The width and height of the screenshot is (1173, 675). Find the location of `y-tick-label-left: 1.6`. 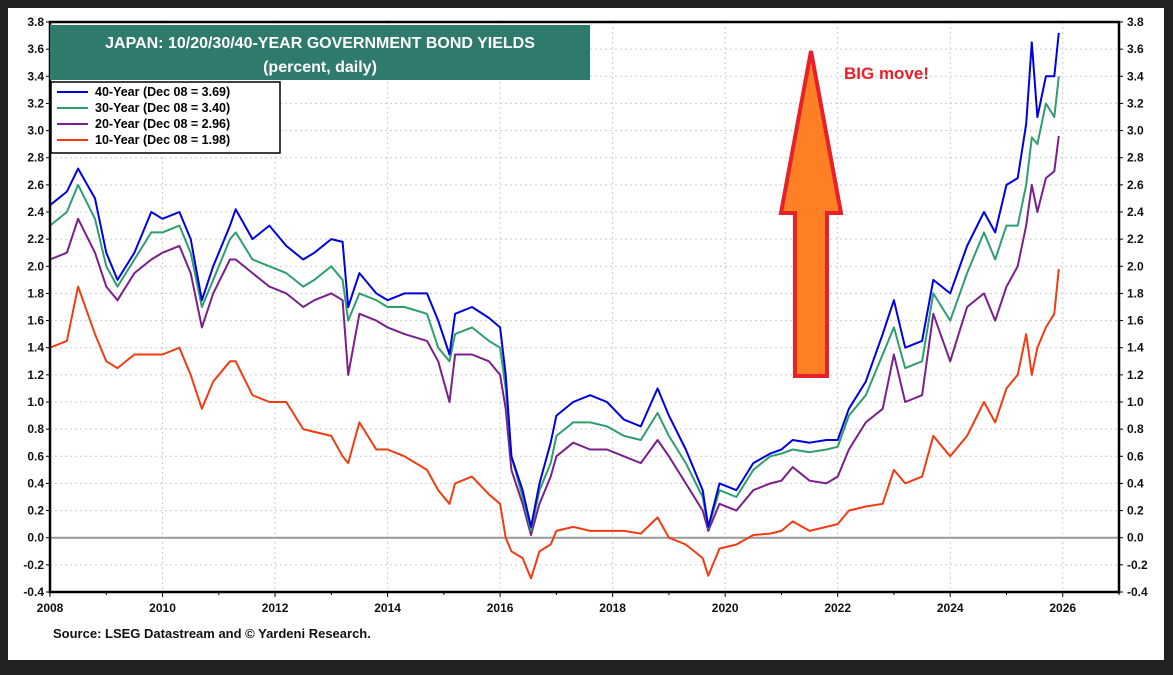

y-tick-label-left: 1.6 is located at coordinates (35, 321).